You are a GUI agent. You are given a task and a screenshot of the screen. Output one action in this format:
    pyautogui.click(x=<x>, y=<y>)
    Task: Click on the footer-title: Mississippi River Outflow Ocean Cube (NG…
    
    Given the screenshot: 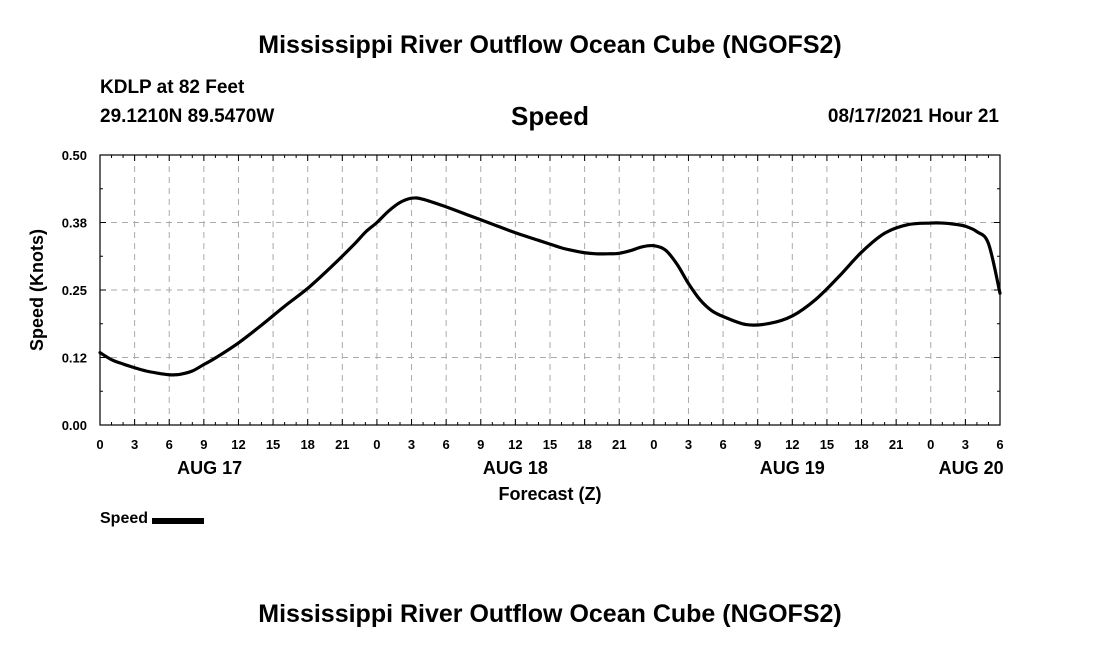 What is the action you would take?
    pyautogui.click(x=550, y=614)
    